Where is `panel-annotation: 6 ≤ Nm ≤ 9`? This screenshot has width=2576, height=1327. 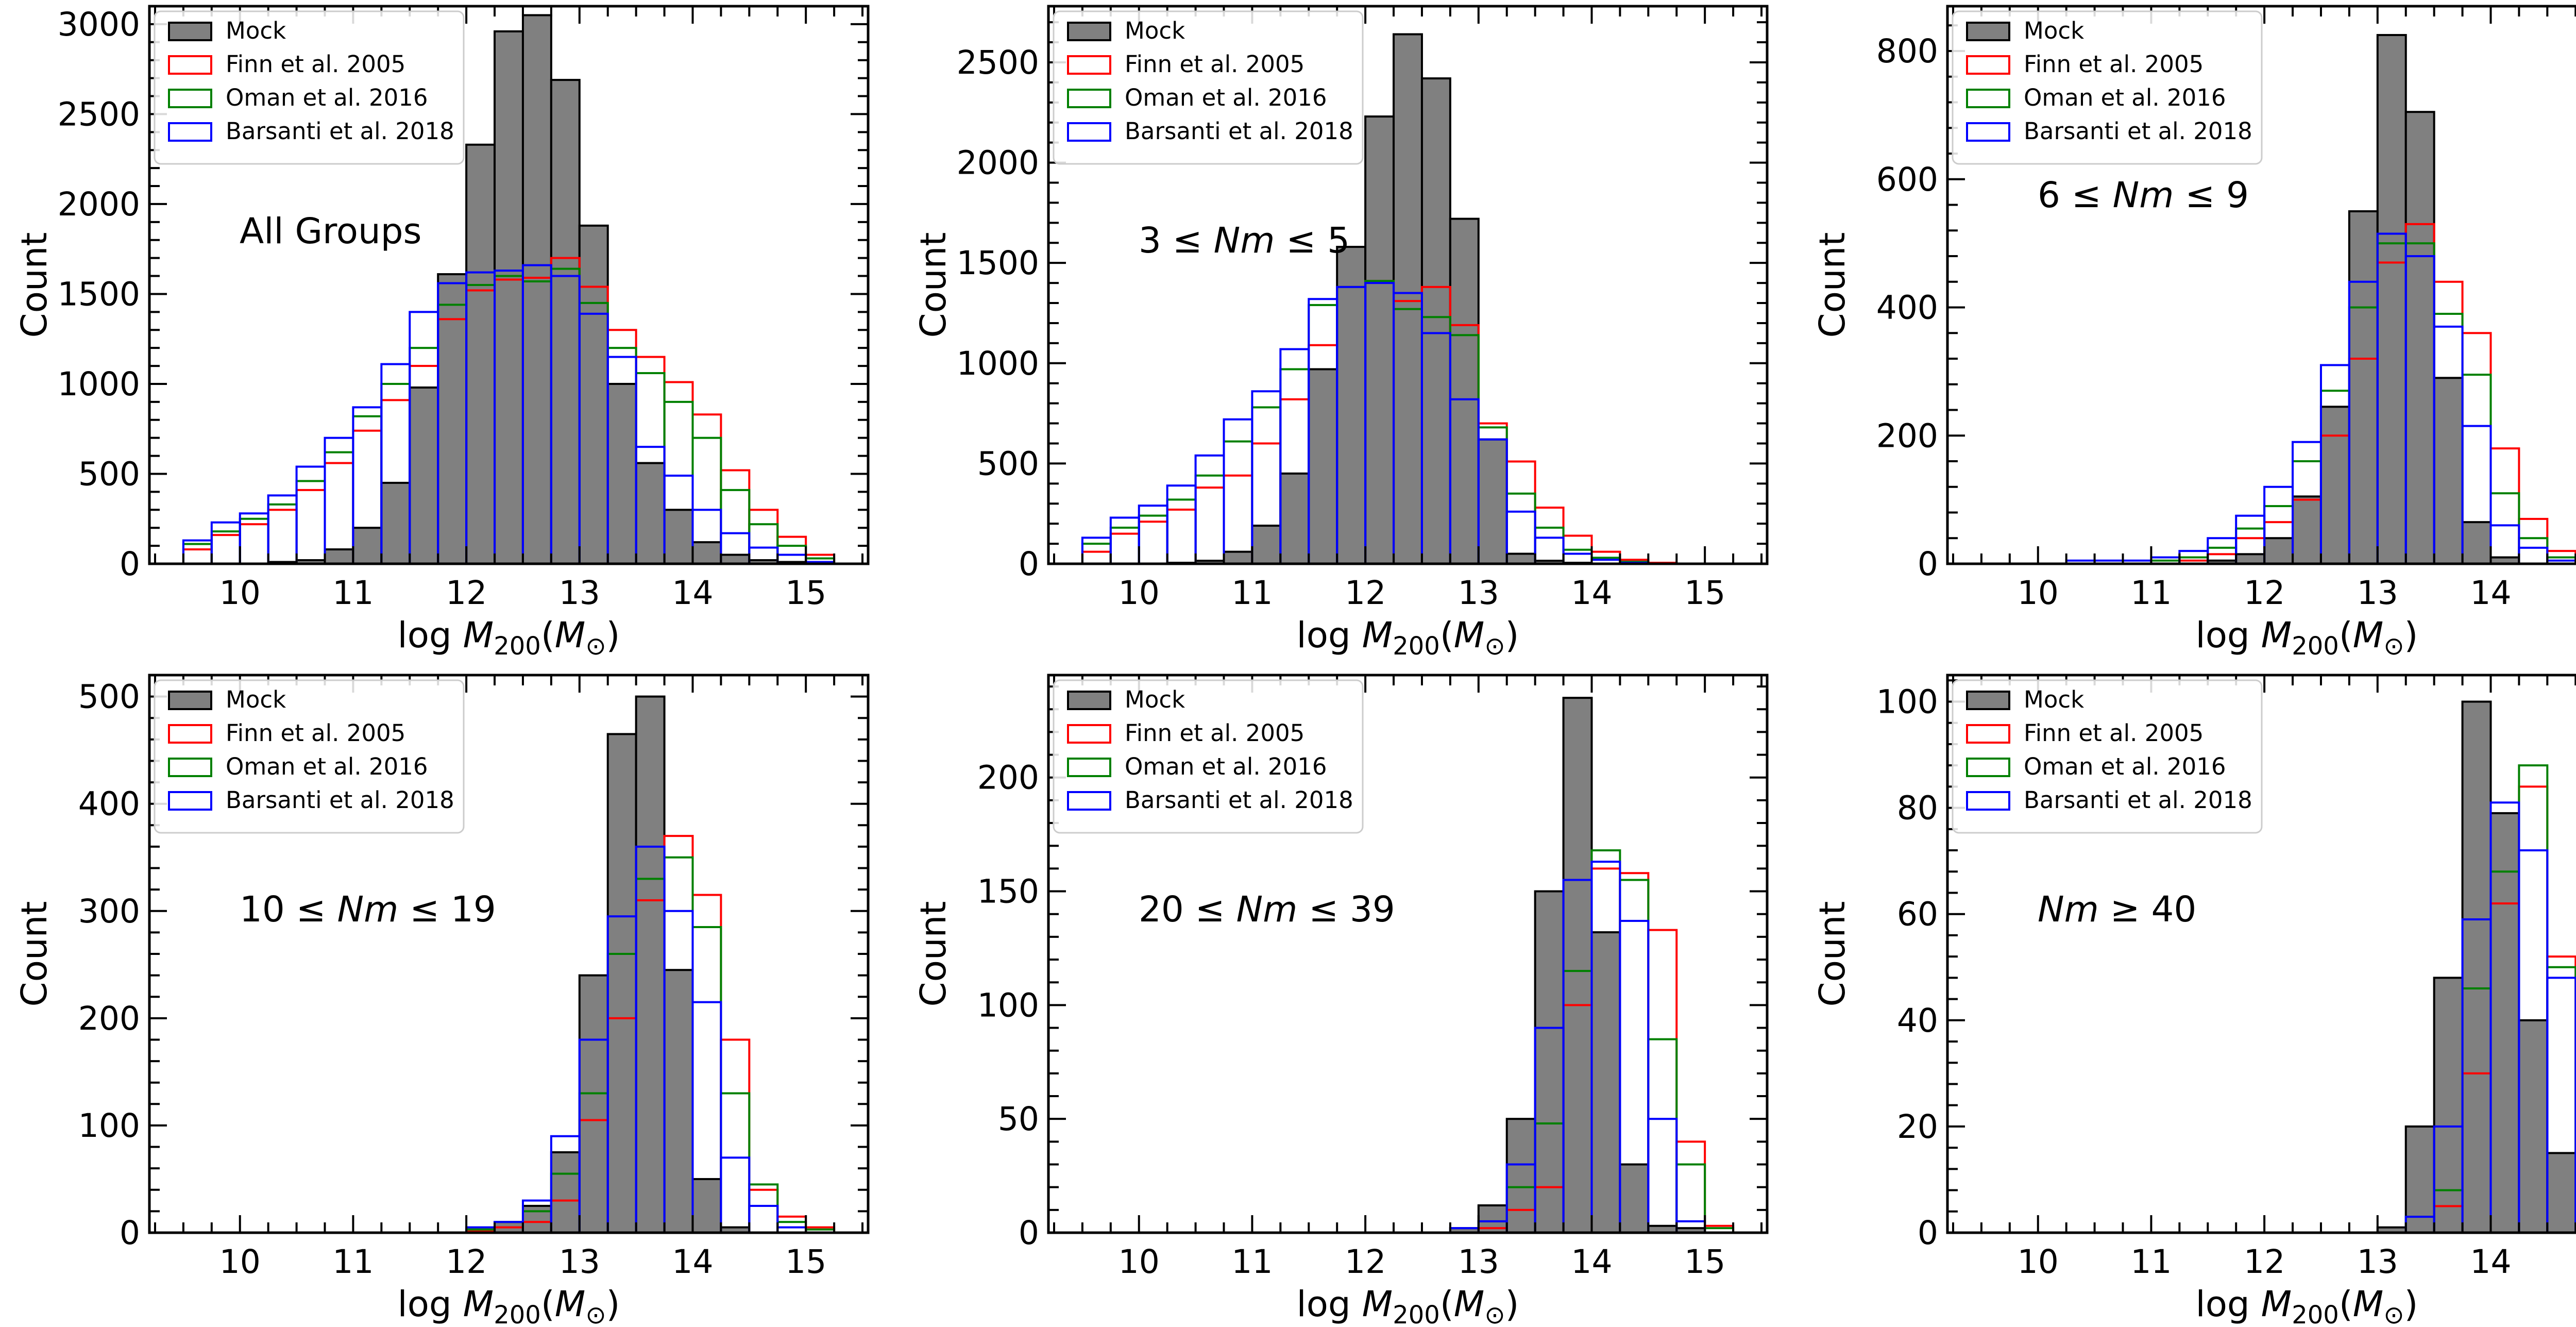
panel-annotation: 6 ≤ Nm ≤ 9 is located at coordinates (2143, 195).